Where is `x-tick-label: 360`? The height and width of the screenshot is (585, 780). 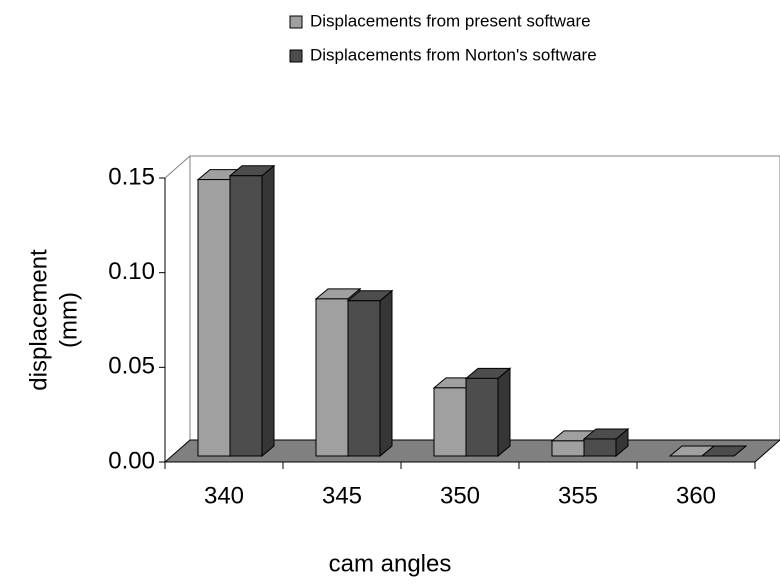 x-tick-label: 360 is located at coordinates (696, 495).